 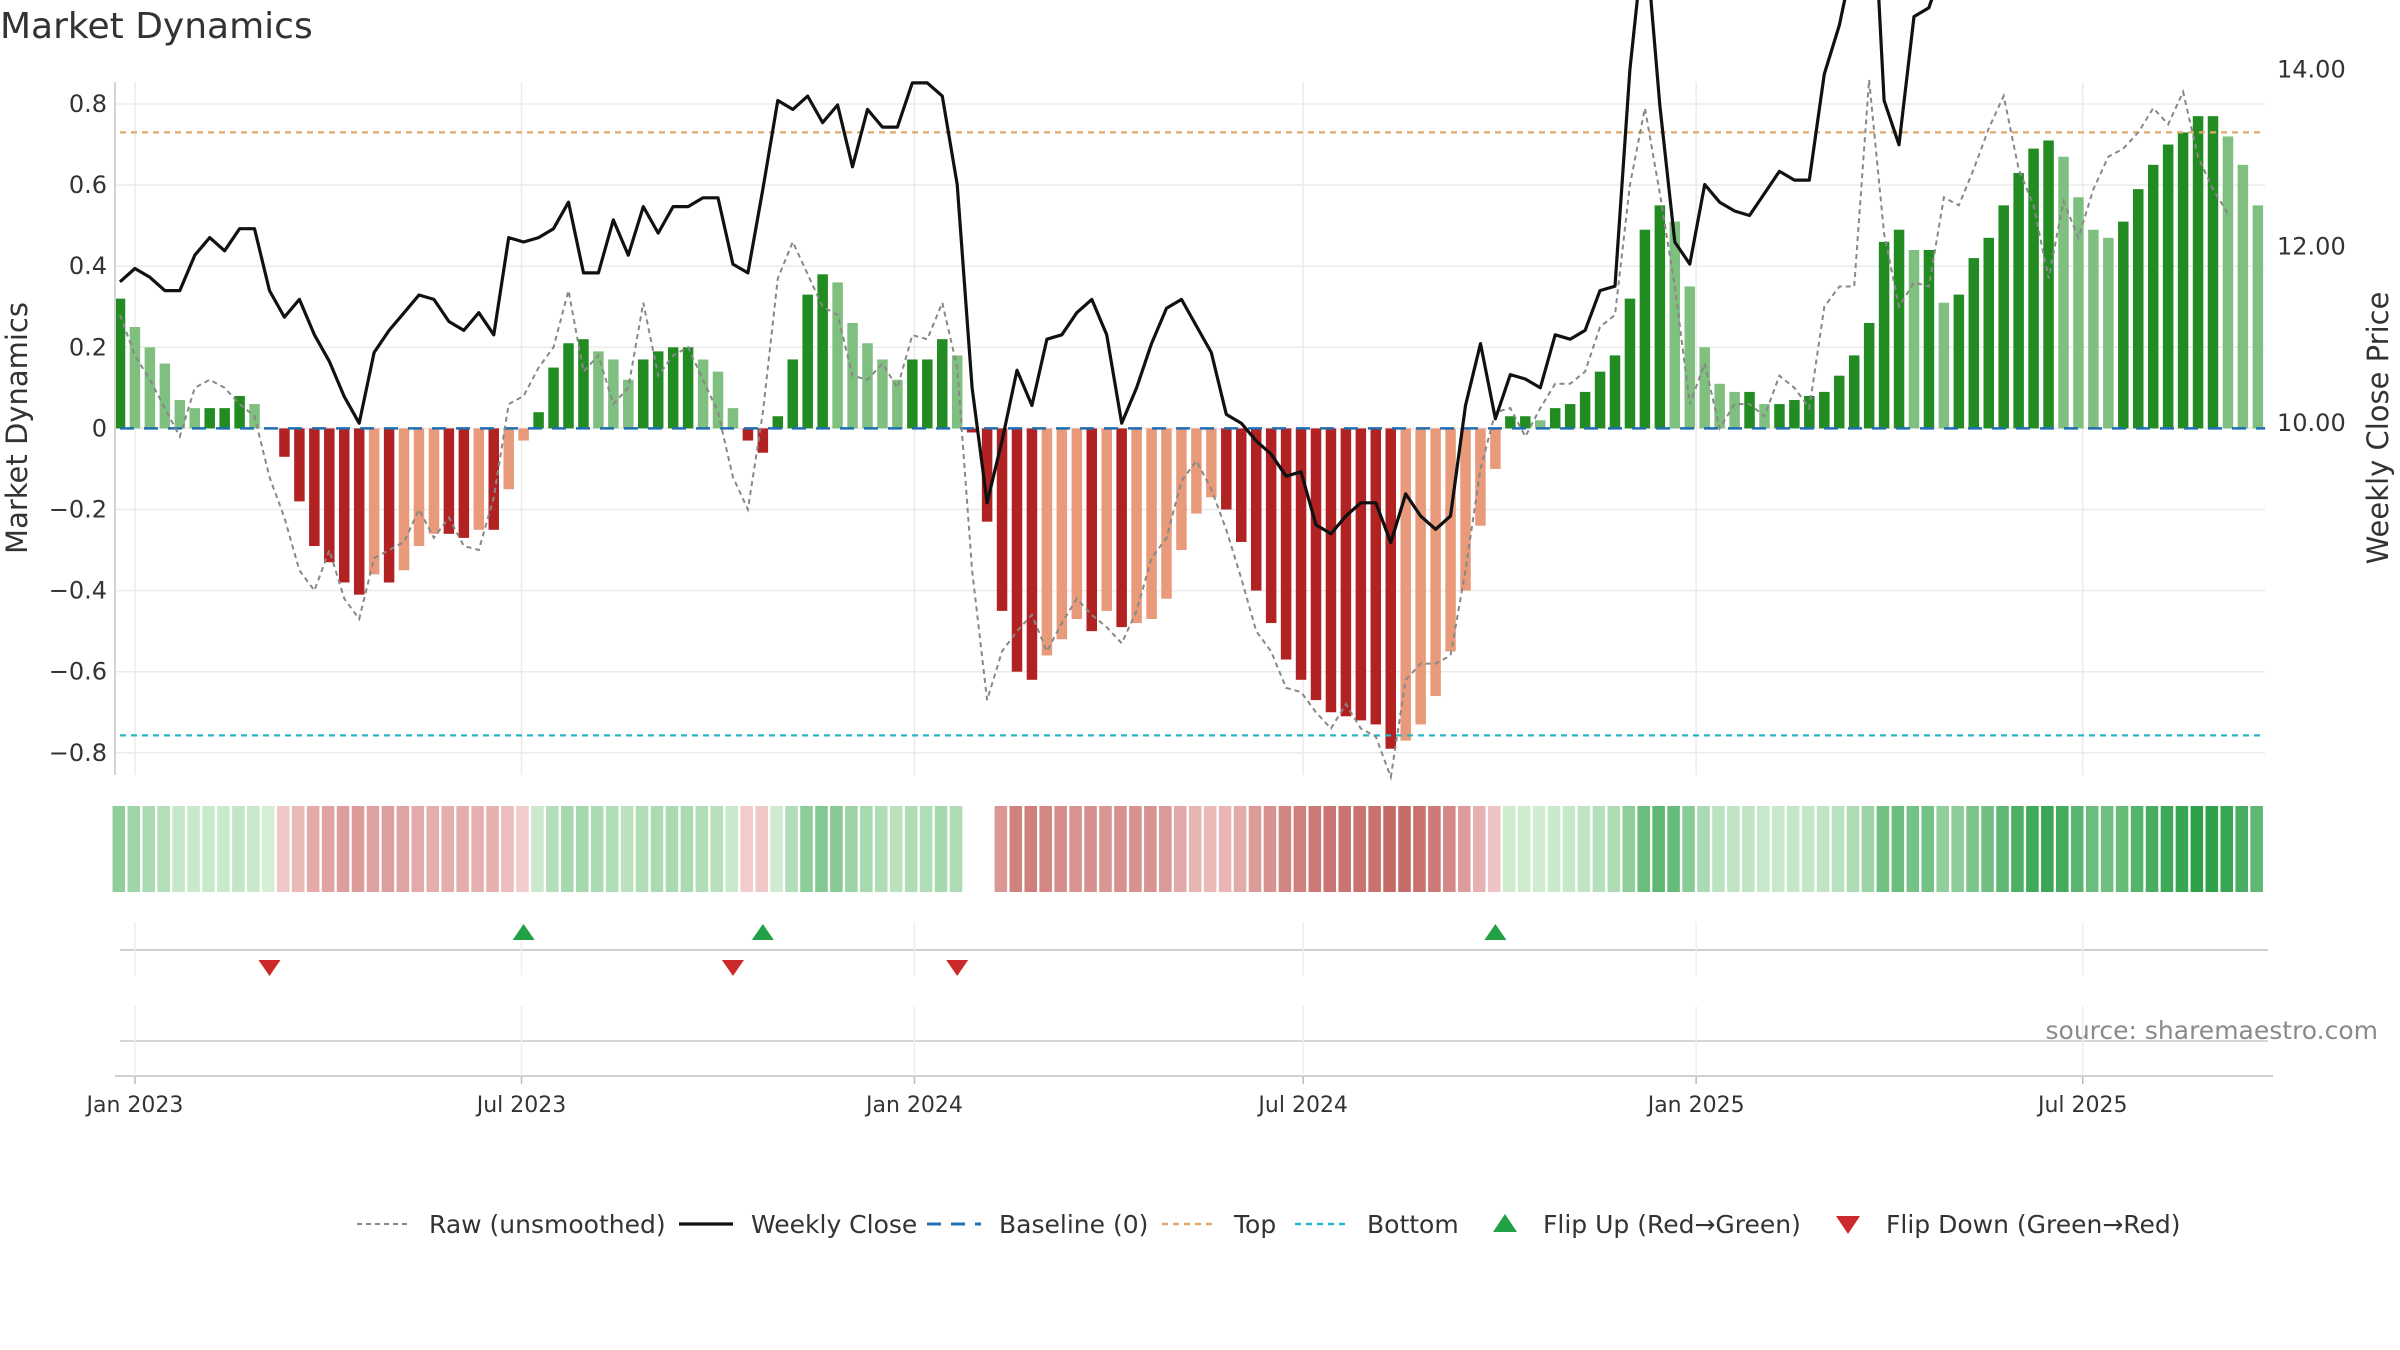 What do you see at coordinates (99, 428) in the screenshot?
I see `left-tick-label-4: 0` at bounding box center [99, 428].